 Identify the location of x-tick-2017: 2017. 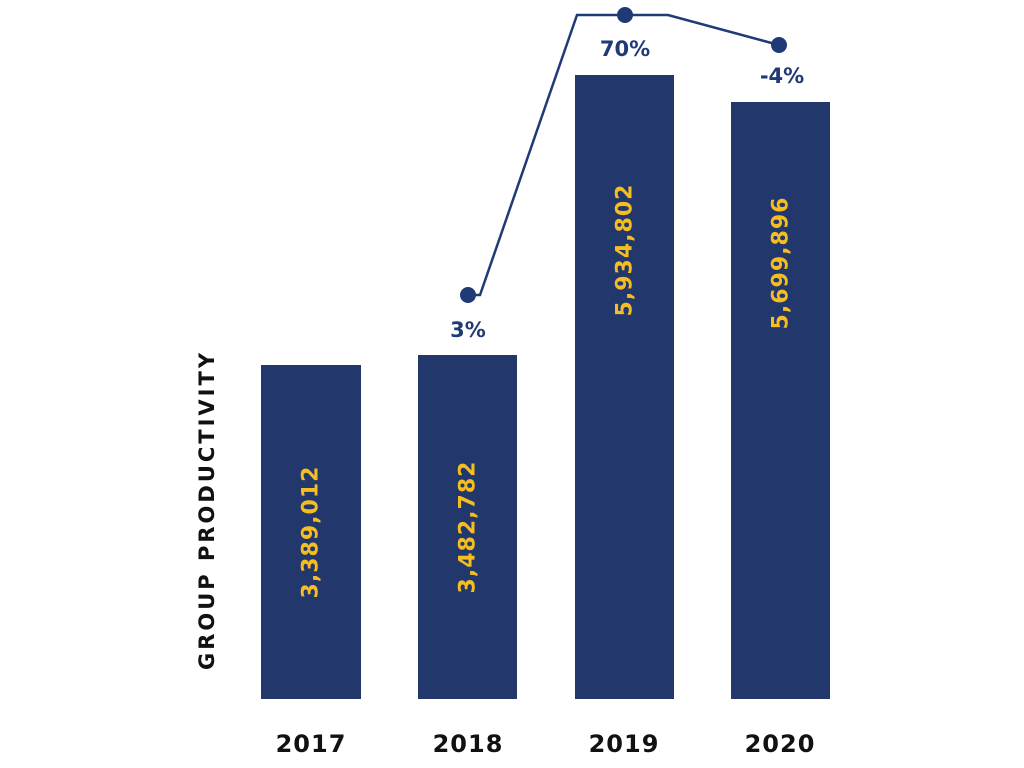
(311, 744).